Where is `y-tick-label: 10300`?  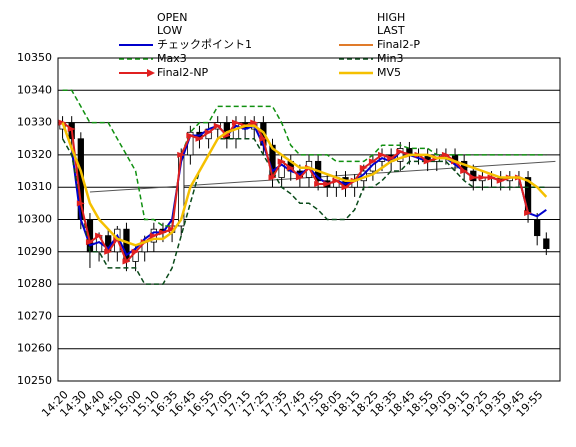
y-tick-label: 10300 is located at coordinates (34, 219).